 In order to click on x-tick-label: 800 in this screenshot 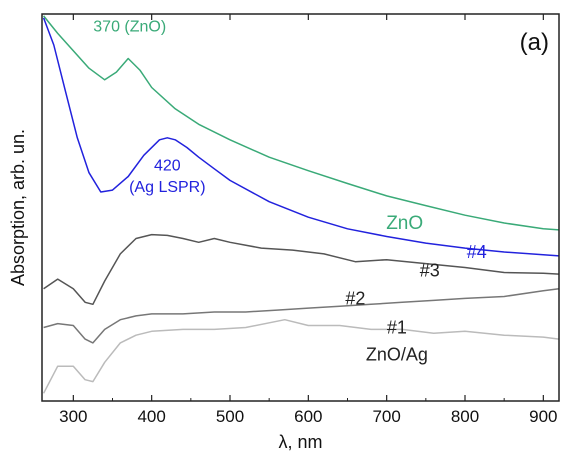, I will do `click(465, 416)`.